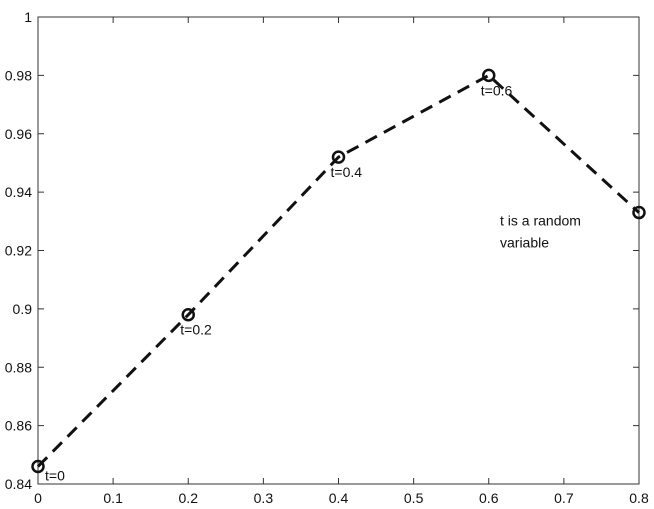  Describe the element at coordinates (339, 498) in the screenshot. I see `x-tick-label: 0.4` at that location.